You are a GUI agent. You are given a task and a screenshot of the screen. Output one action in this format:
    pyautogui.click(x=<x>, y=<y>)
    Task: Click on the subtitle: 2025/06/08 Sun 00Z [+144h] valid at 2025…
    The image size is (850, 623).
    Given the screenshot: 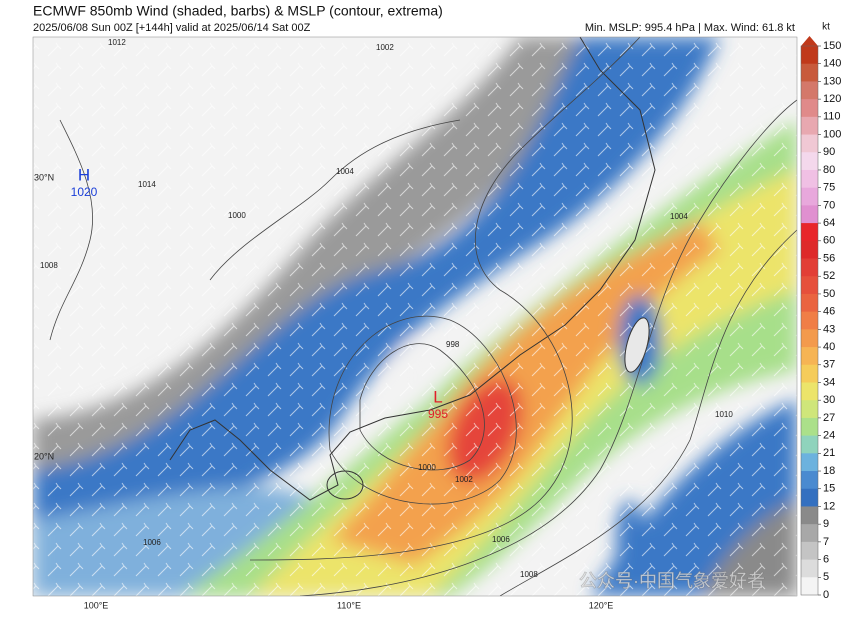 What is the action you would take?
    pyautogui.click(x=172, y=28)
    